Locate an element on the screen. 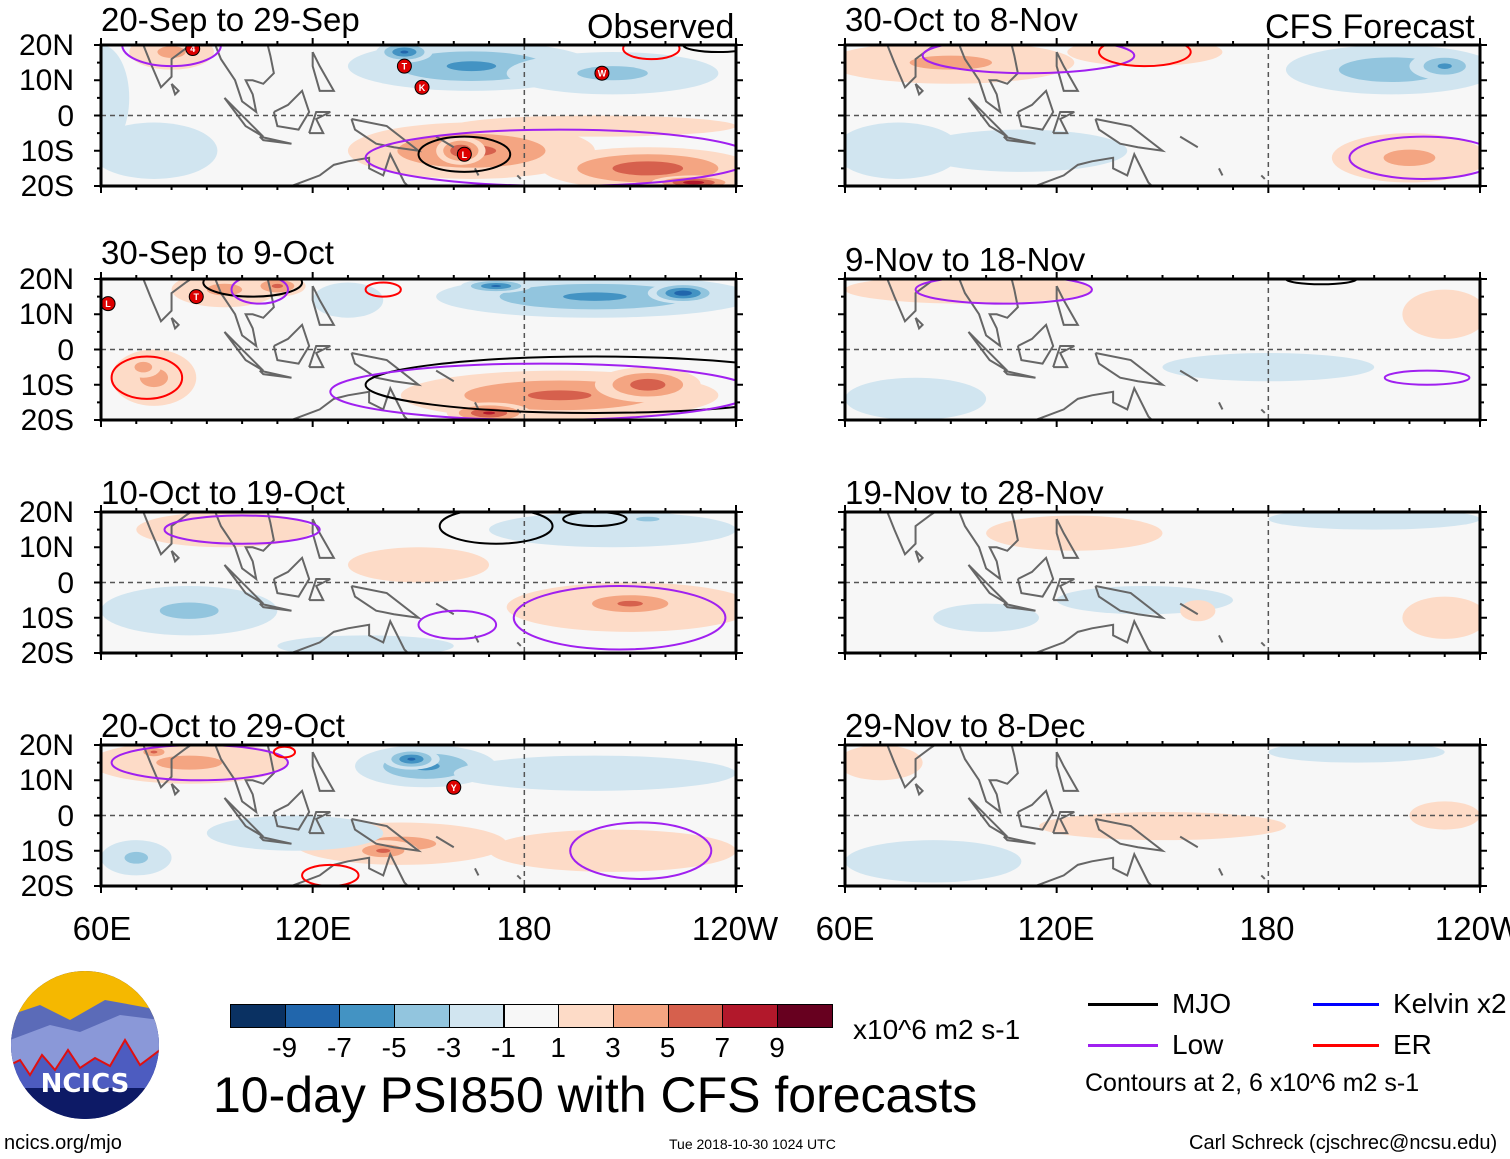  footer-url: ncics.org/mjo is located at coordinates (63, 1143).